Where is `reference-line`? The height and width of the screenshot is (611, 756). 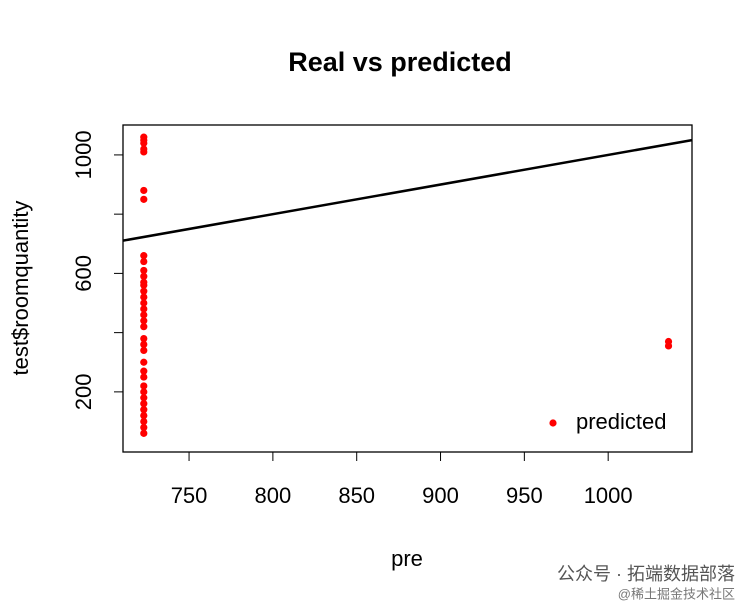 reference-line is located at coordinates (407, 190).